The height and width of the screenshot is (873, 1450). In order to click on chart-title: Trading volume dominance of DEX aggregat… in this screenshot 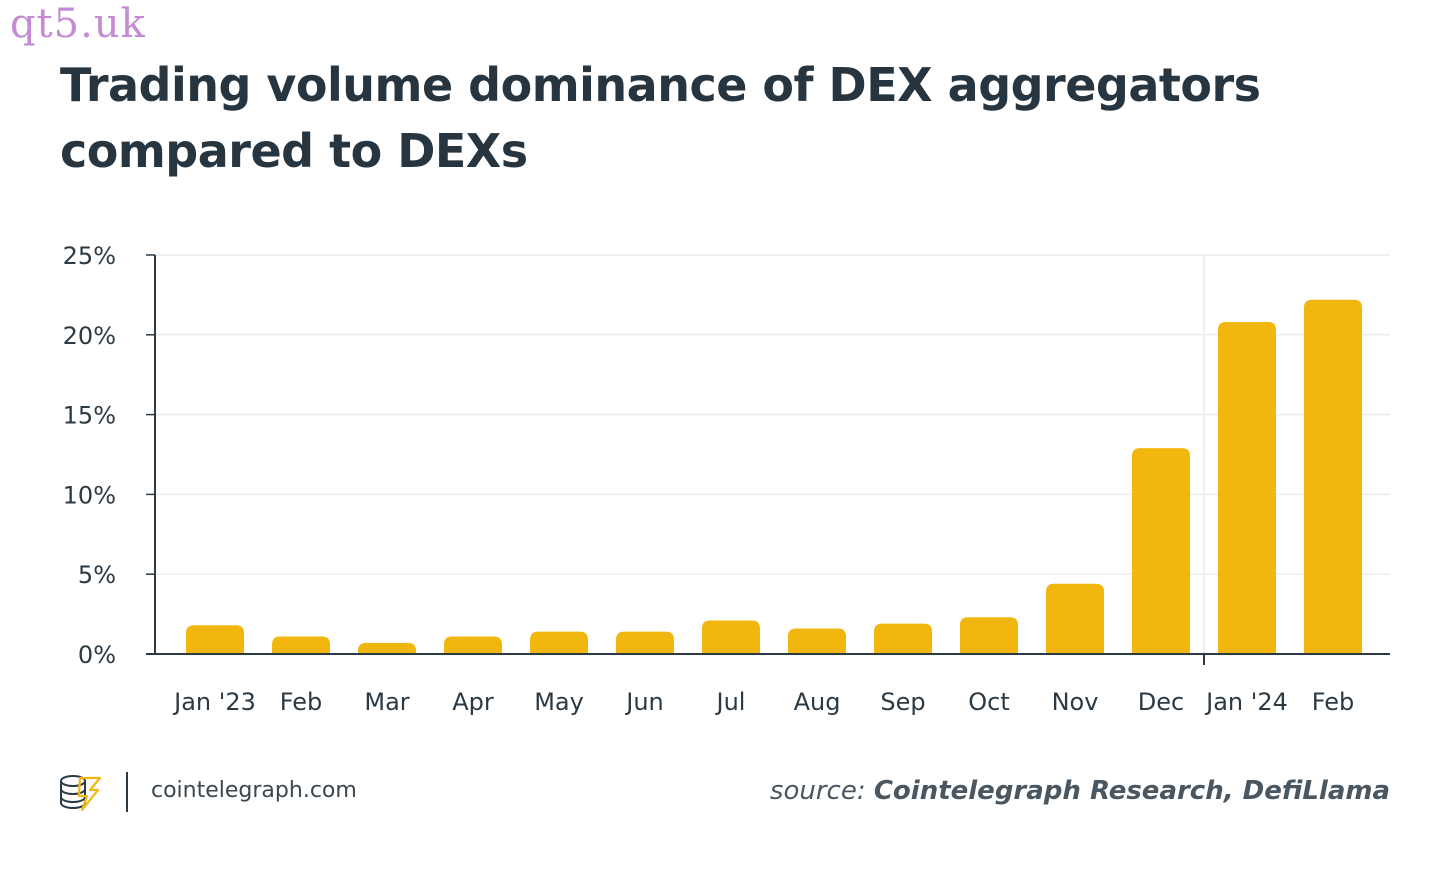, I will do `click(660, 118)`.